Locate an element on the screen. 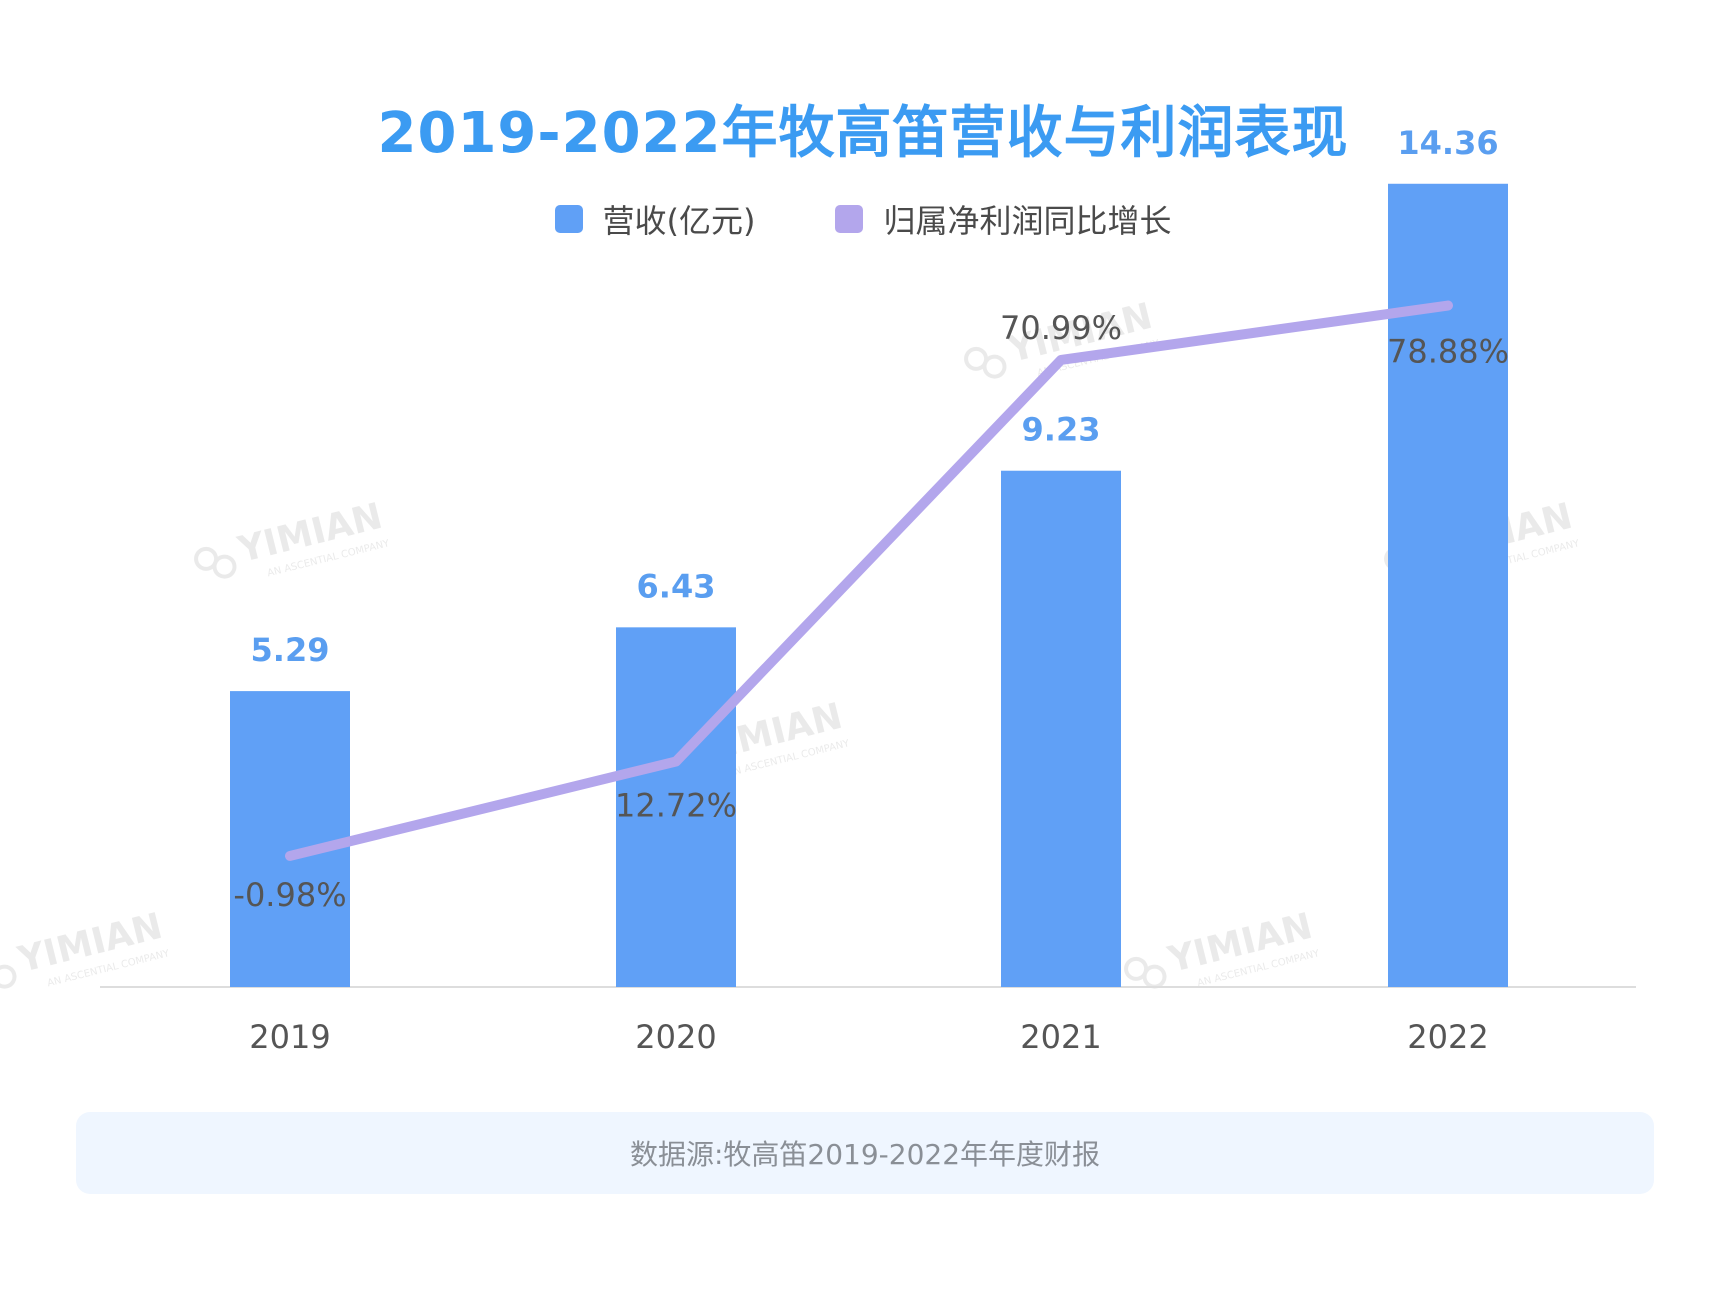 This screenshot has width=1726, height=1316. legend-label-revenue: 营收(亿元) is located at coordinates (679, 221).